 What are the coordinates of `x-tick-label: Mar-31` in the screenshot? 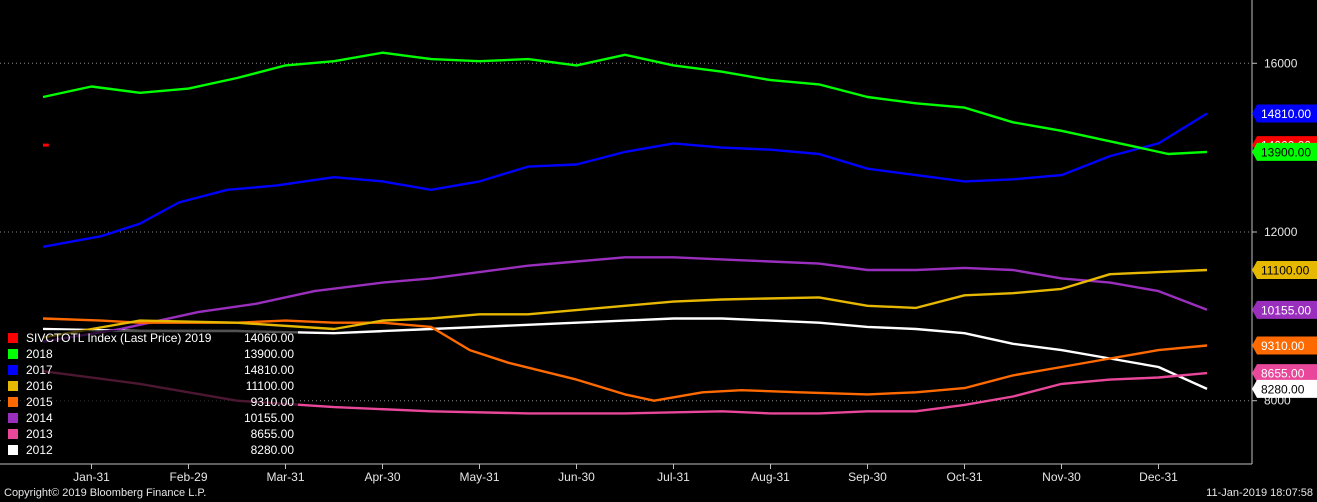 It's located at (285, 477).